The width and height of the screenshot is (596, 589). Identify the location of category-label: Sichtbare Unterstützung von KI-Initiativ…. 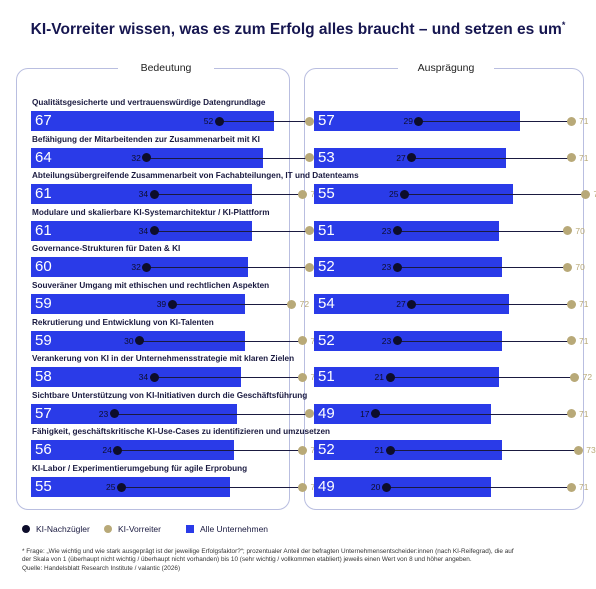
(170, 395).